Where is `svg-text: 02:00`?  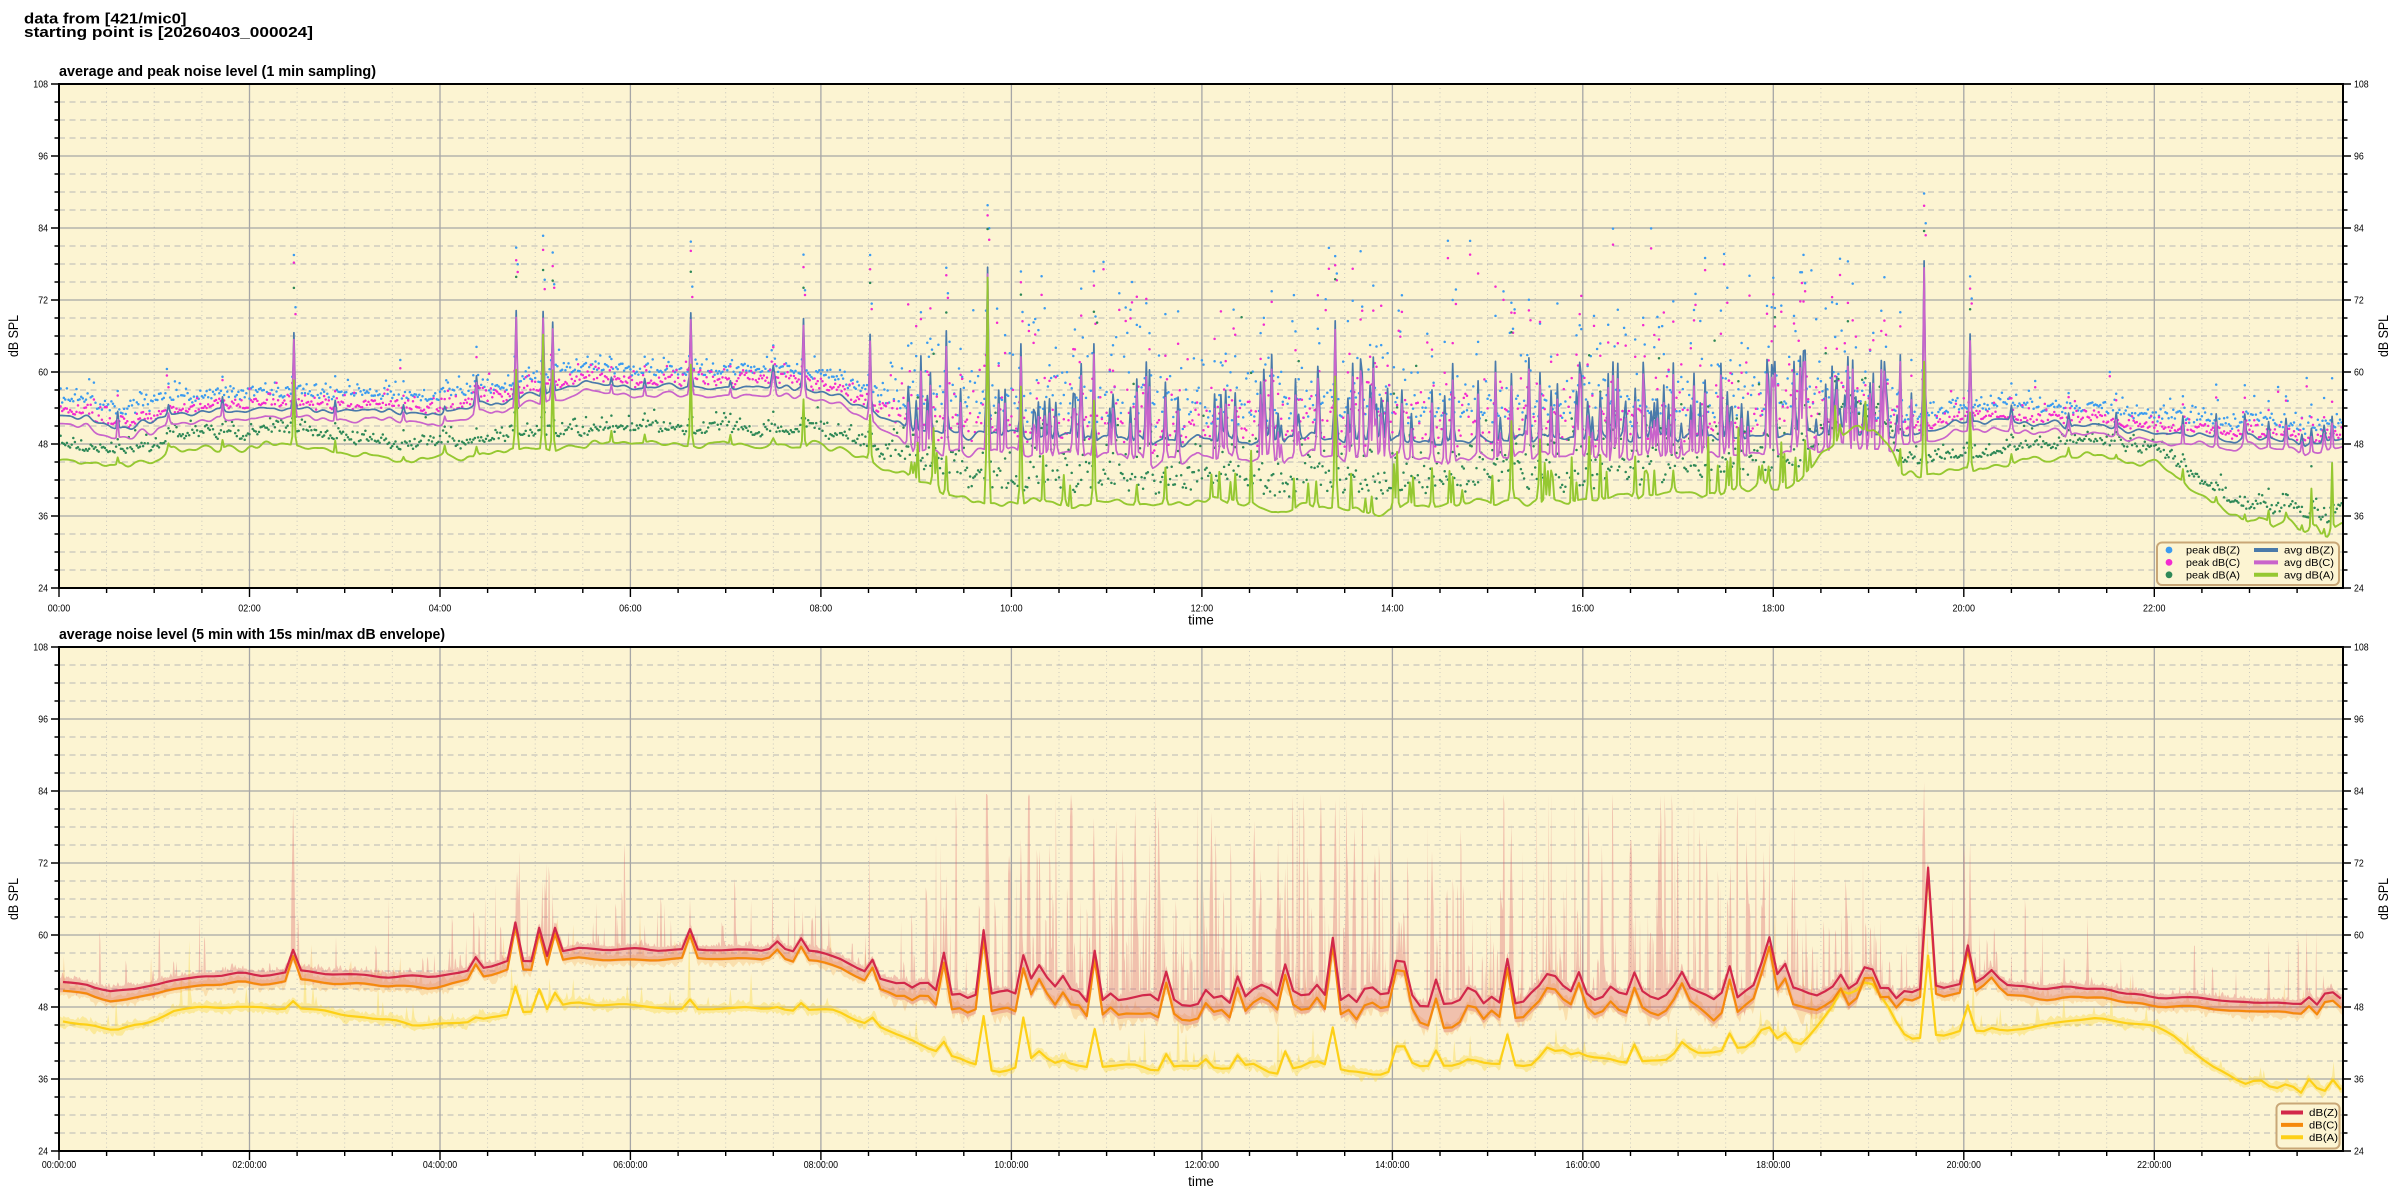
svg-text: 02:00 is located at coordinates (249, 609).